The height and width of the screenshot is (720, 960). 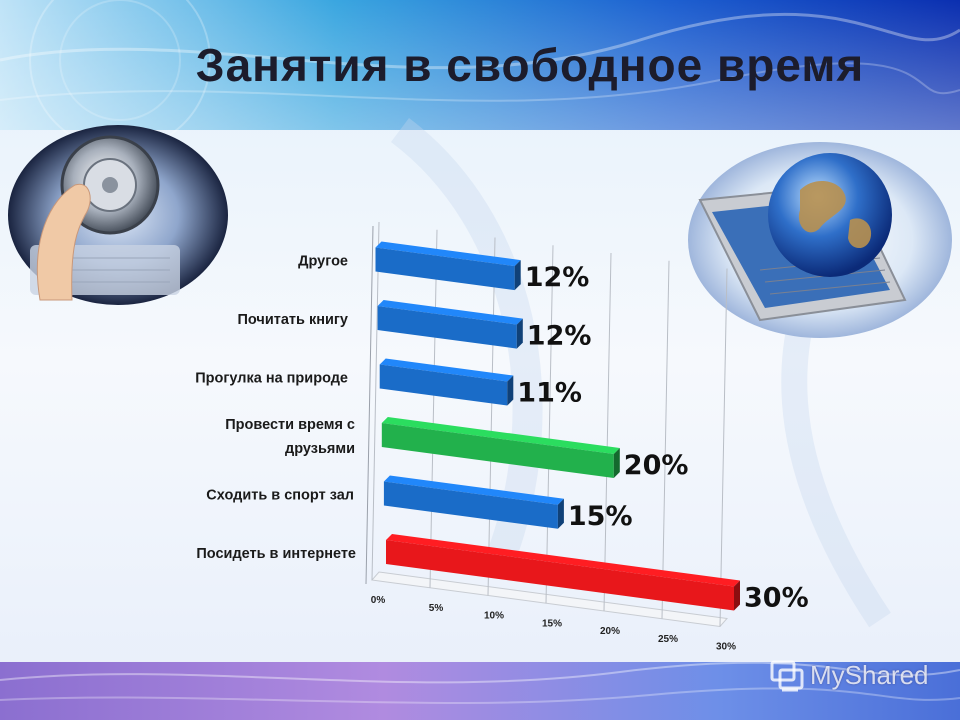 I want to click on x-tick-label: 30%, so click(x=726, y=647).